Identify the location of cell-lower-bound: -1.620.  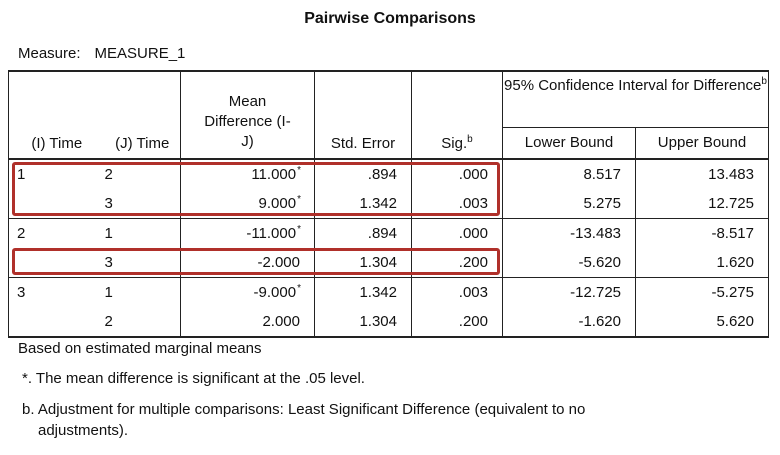
(569, 322).